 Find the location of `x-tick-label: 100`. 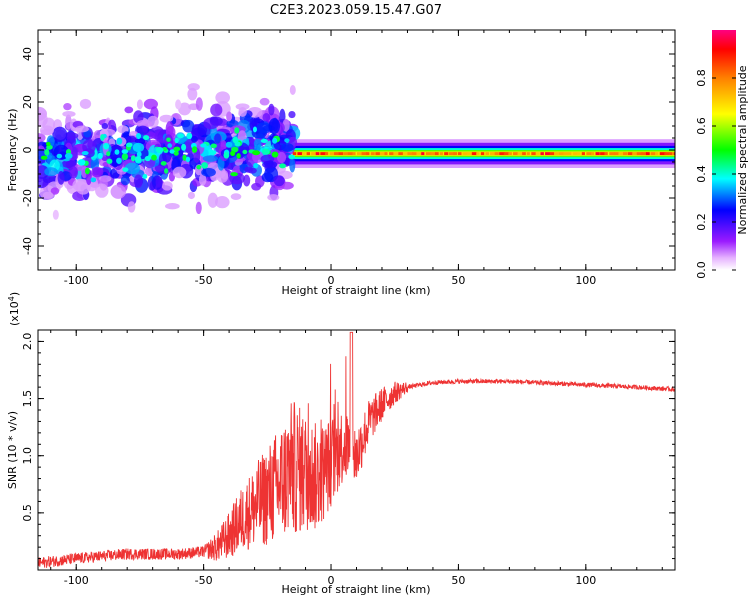

x-tick-label: 100 is located at coordinates (585, 580).